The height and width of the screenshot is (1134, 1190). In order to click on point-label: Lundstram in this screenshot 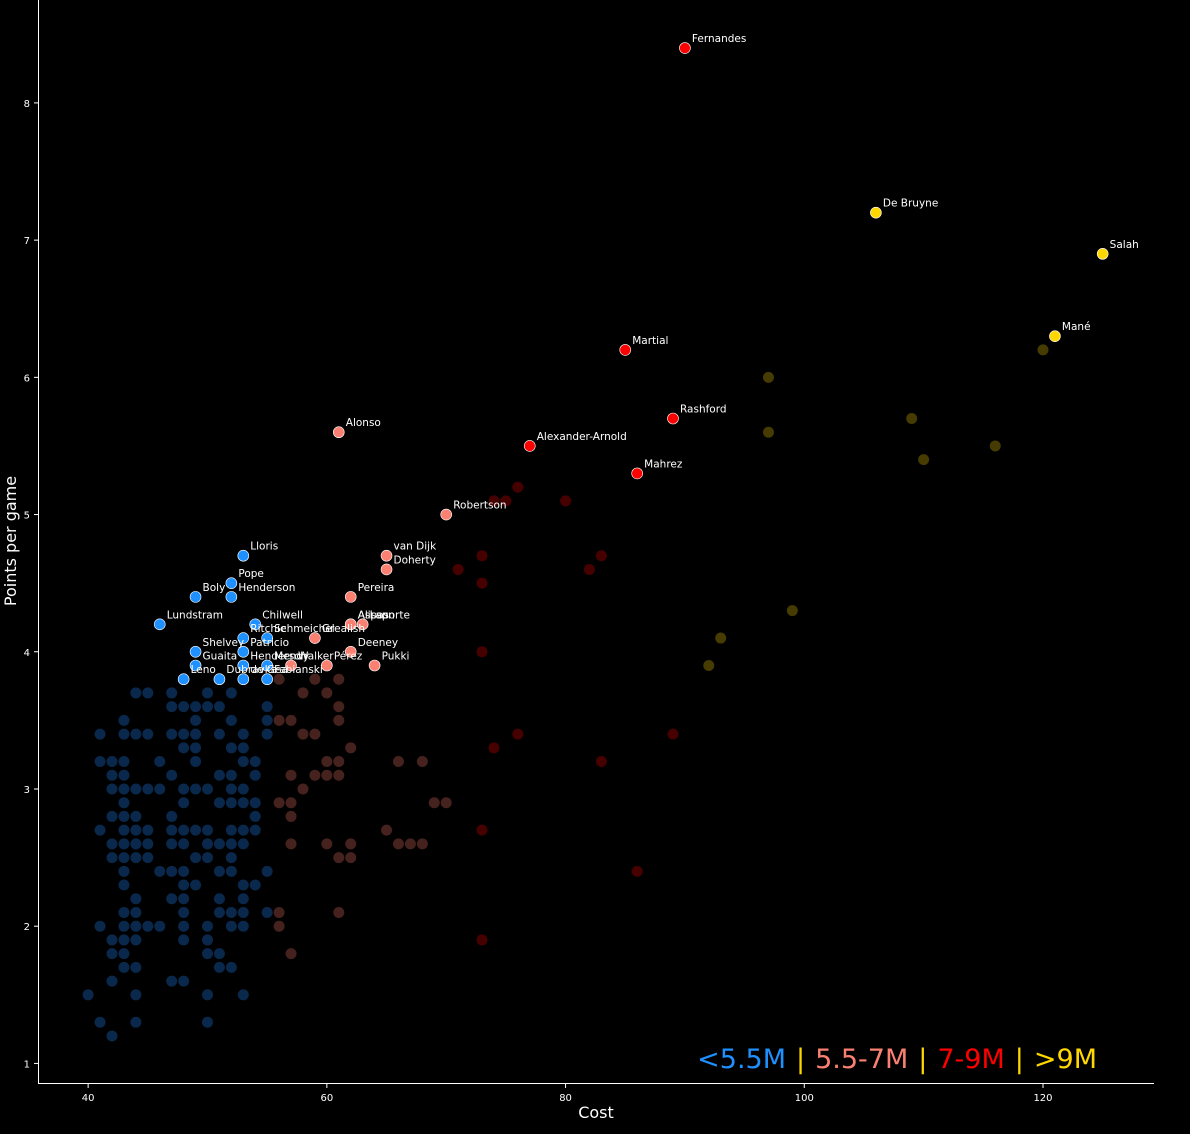, I will do `click(195, 615)`.